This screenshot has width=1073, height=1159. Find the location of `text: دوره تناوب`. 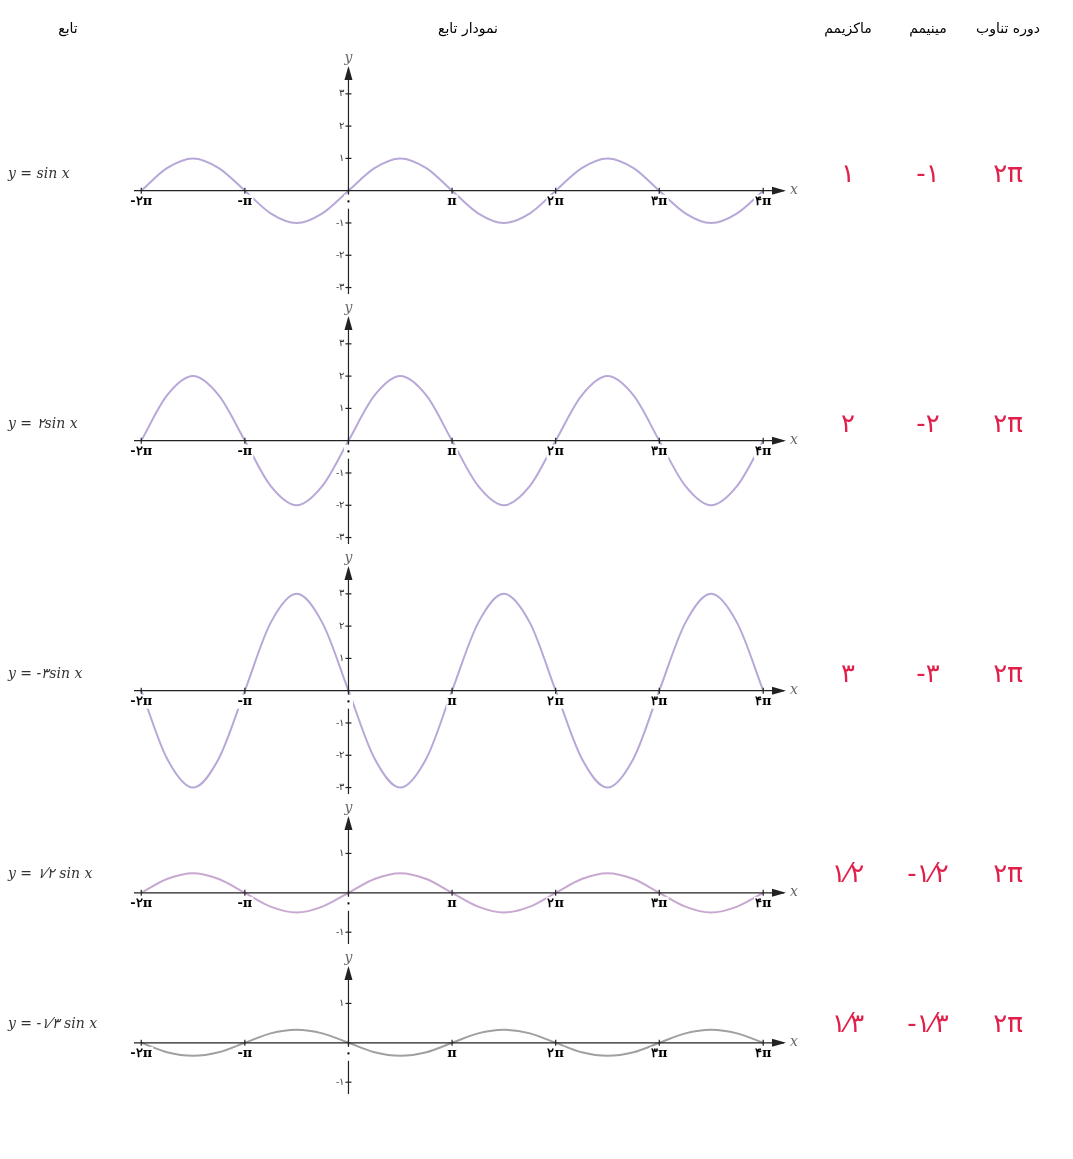

text: دوره تناوب is located at coordinates (1008, 28).